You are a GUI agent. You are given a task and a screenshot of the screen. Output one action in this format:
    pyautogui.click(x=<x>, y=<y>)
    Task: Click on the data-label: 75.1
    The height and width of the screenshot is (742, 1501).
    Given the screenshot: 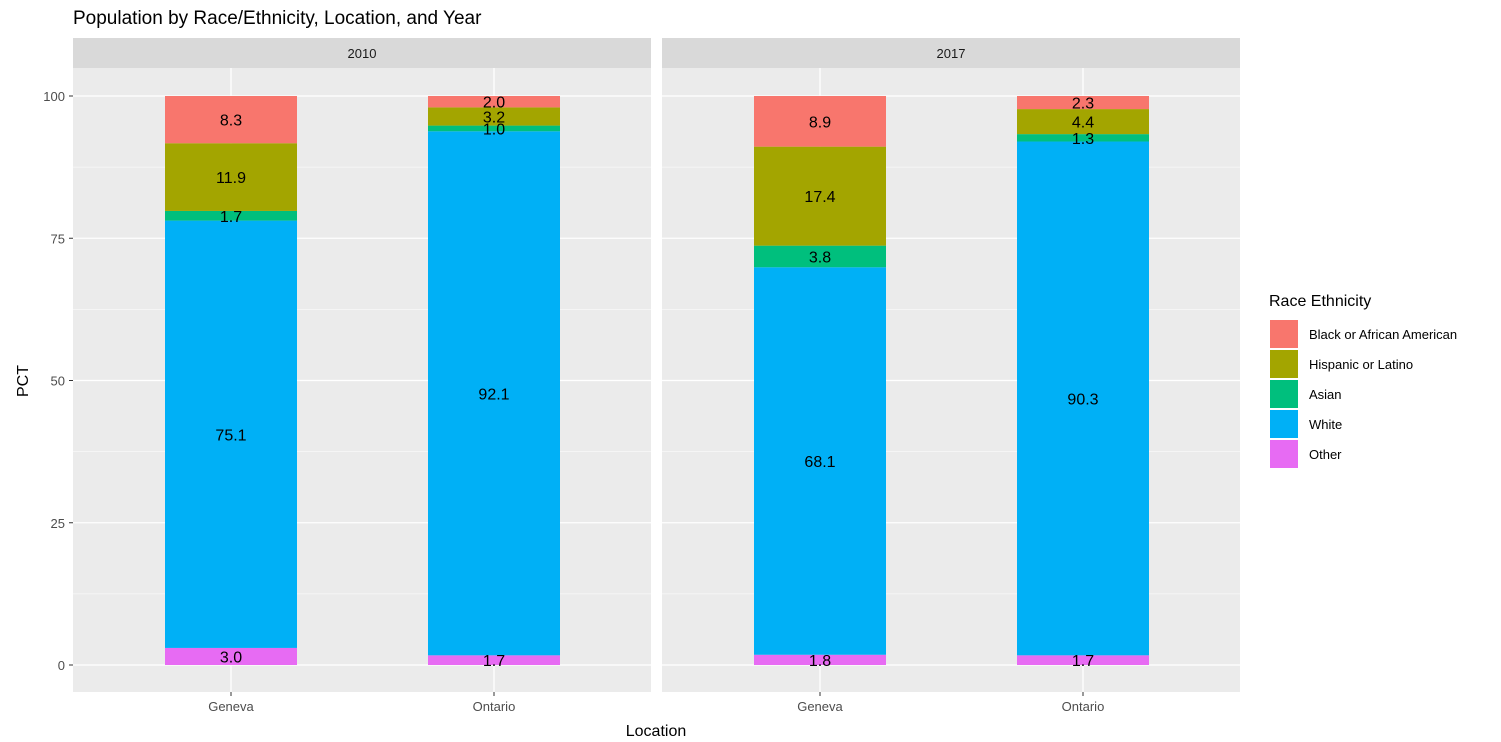 What is the action you would take?
    pyautogui.click(x=230, y=435)
    